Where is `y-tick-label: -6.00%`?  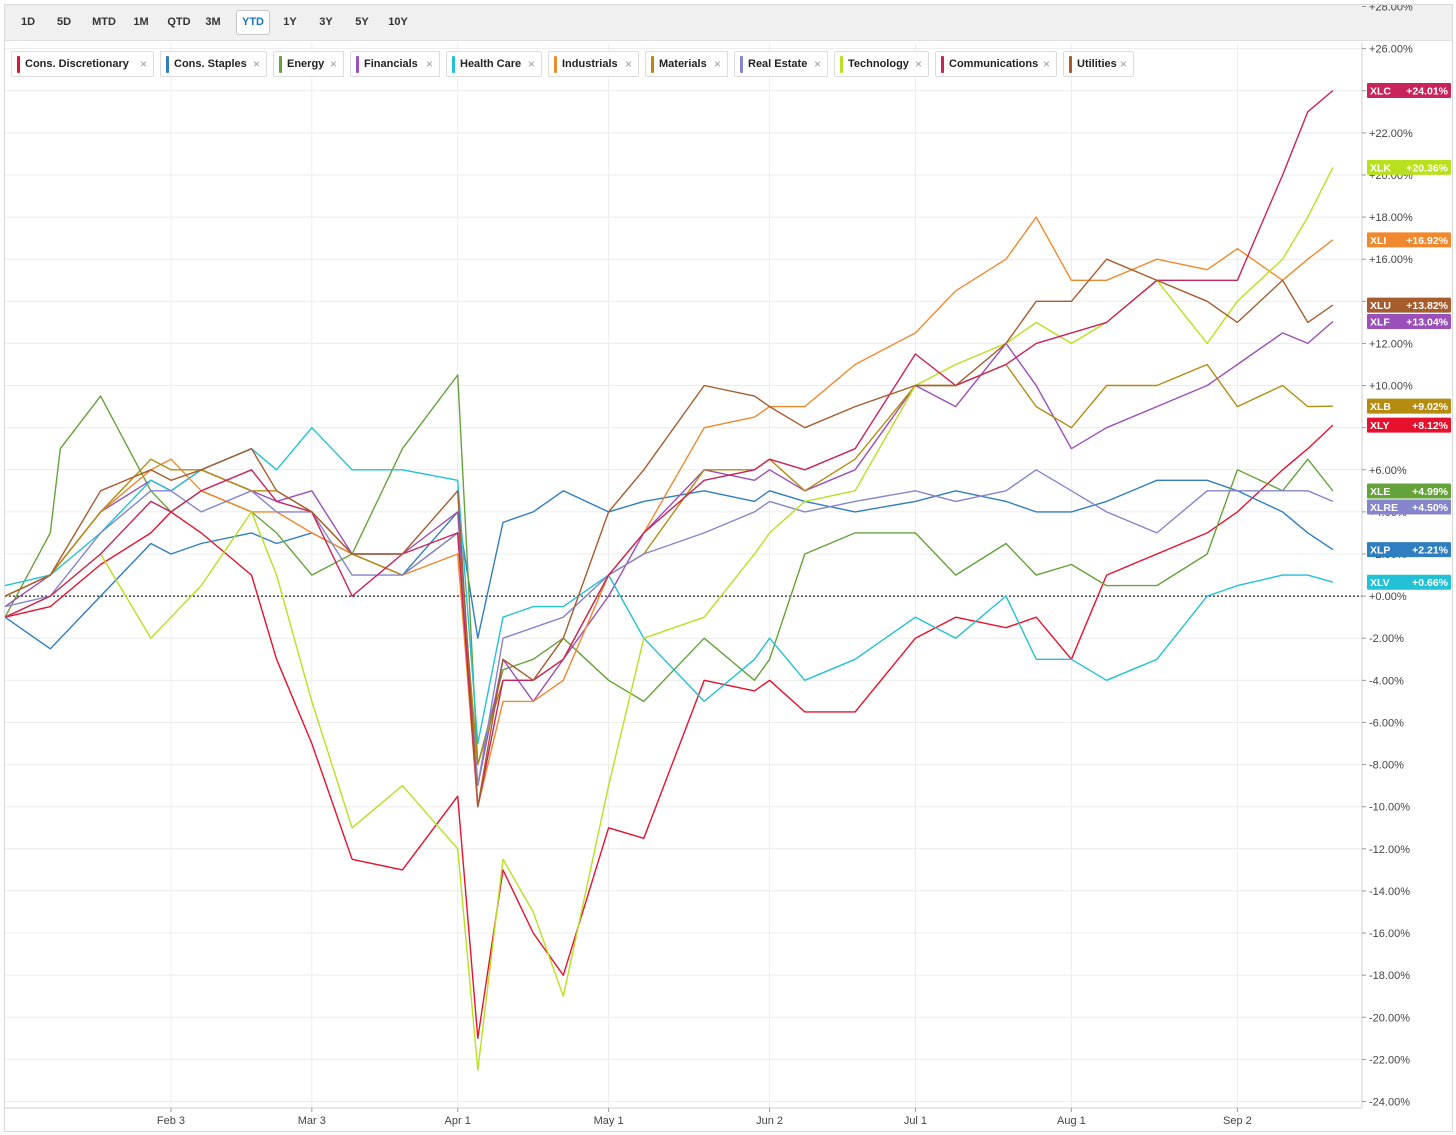 y-tick-label: -6.00% is located at coordinates (1386, 723).